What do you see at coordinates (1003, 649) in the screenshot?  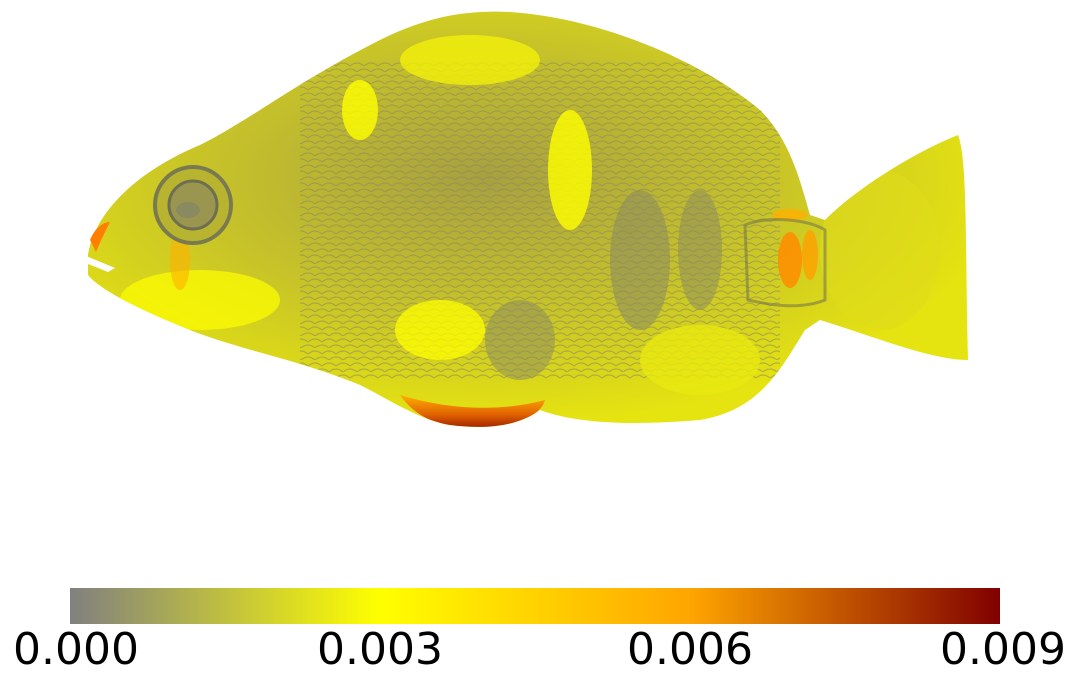 I see `tick-label-3: 0.009` at bounding box center [1003, 649].